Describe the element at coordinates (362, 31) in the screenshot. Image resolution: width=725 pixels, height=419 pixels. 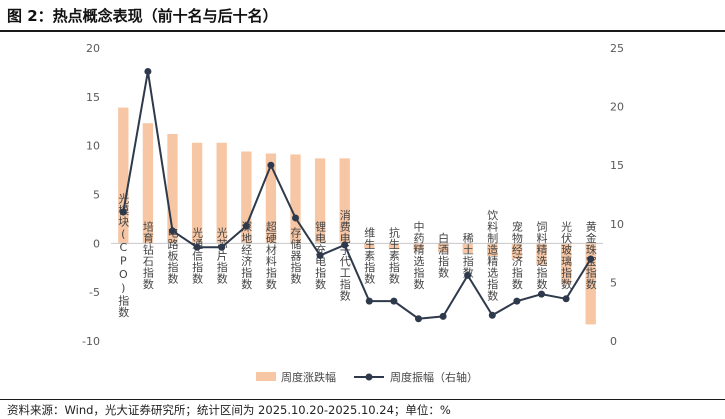
I see `title-rule` at that location.